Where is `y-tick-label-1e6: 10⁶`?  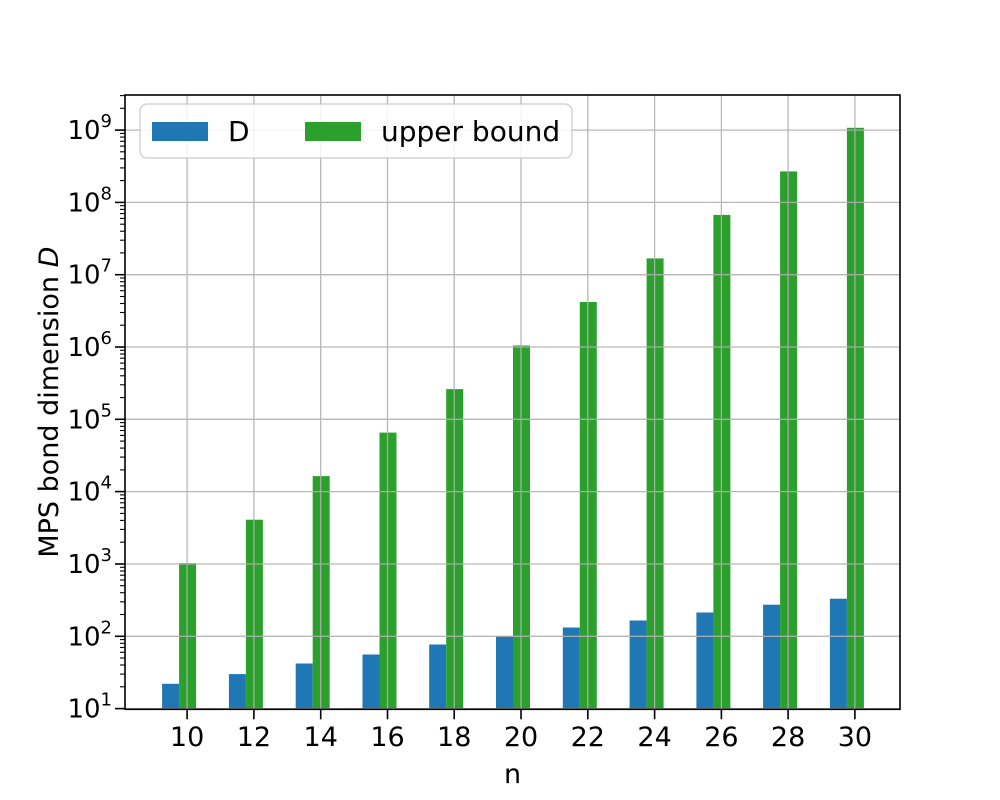 y-tick-label-1e6: 10⁶ is located at coordinates (89, 345).